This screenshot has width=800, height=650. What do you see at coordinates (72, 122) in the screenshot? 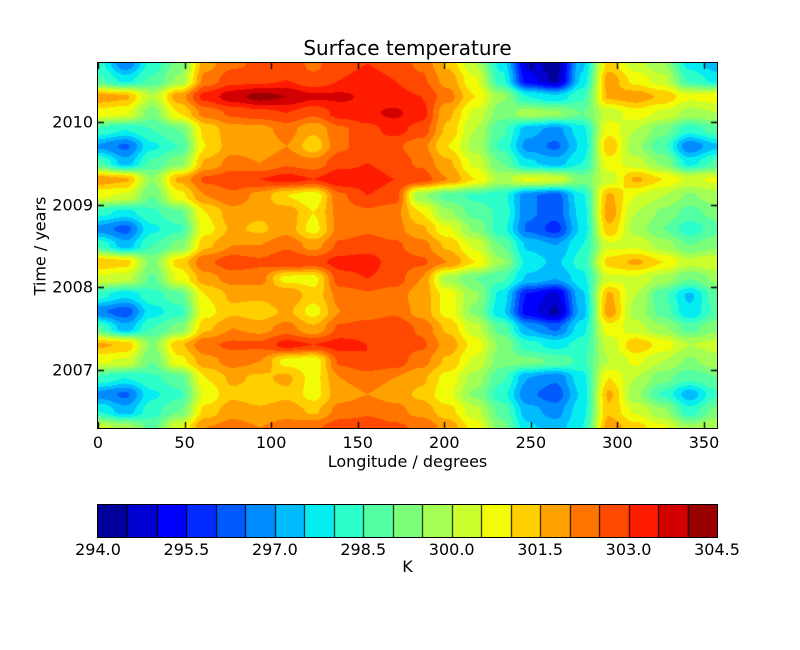
I see `y-tick-label: 2010` at bounding box center [72, 122].